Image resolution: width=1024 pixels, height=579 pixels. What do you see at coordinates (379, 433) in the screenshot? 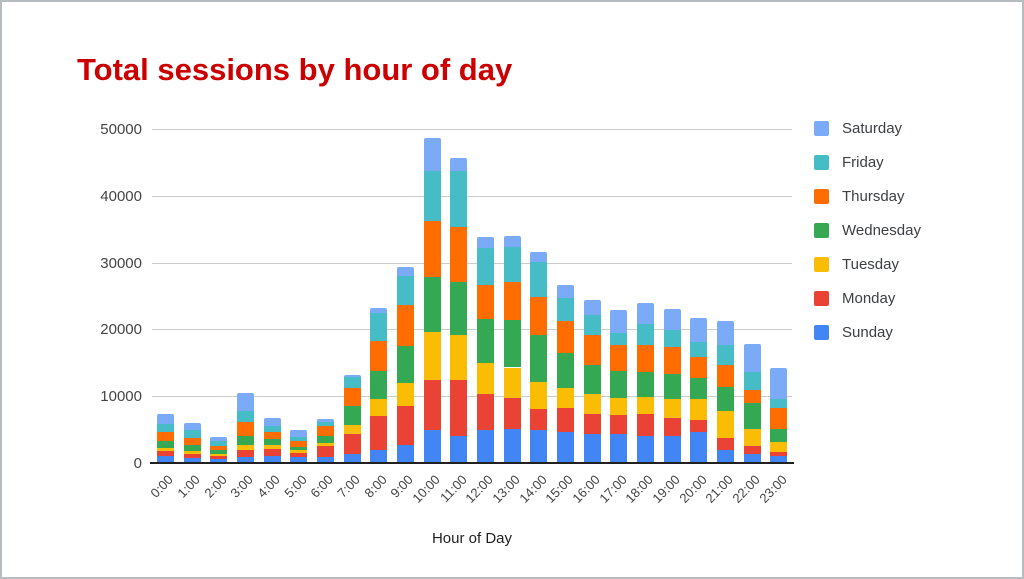
I see `bar-segment-monday-8:00` at bounding box center [379, 433].